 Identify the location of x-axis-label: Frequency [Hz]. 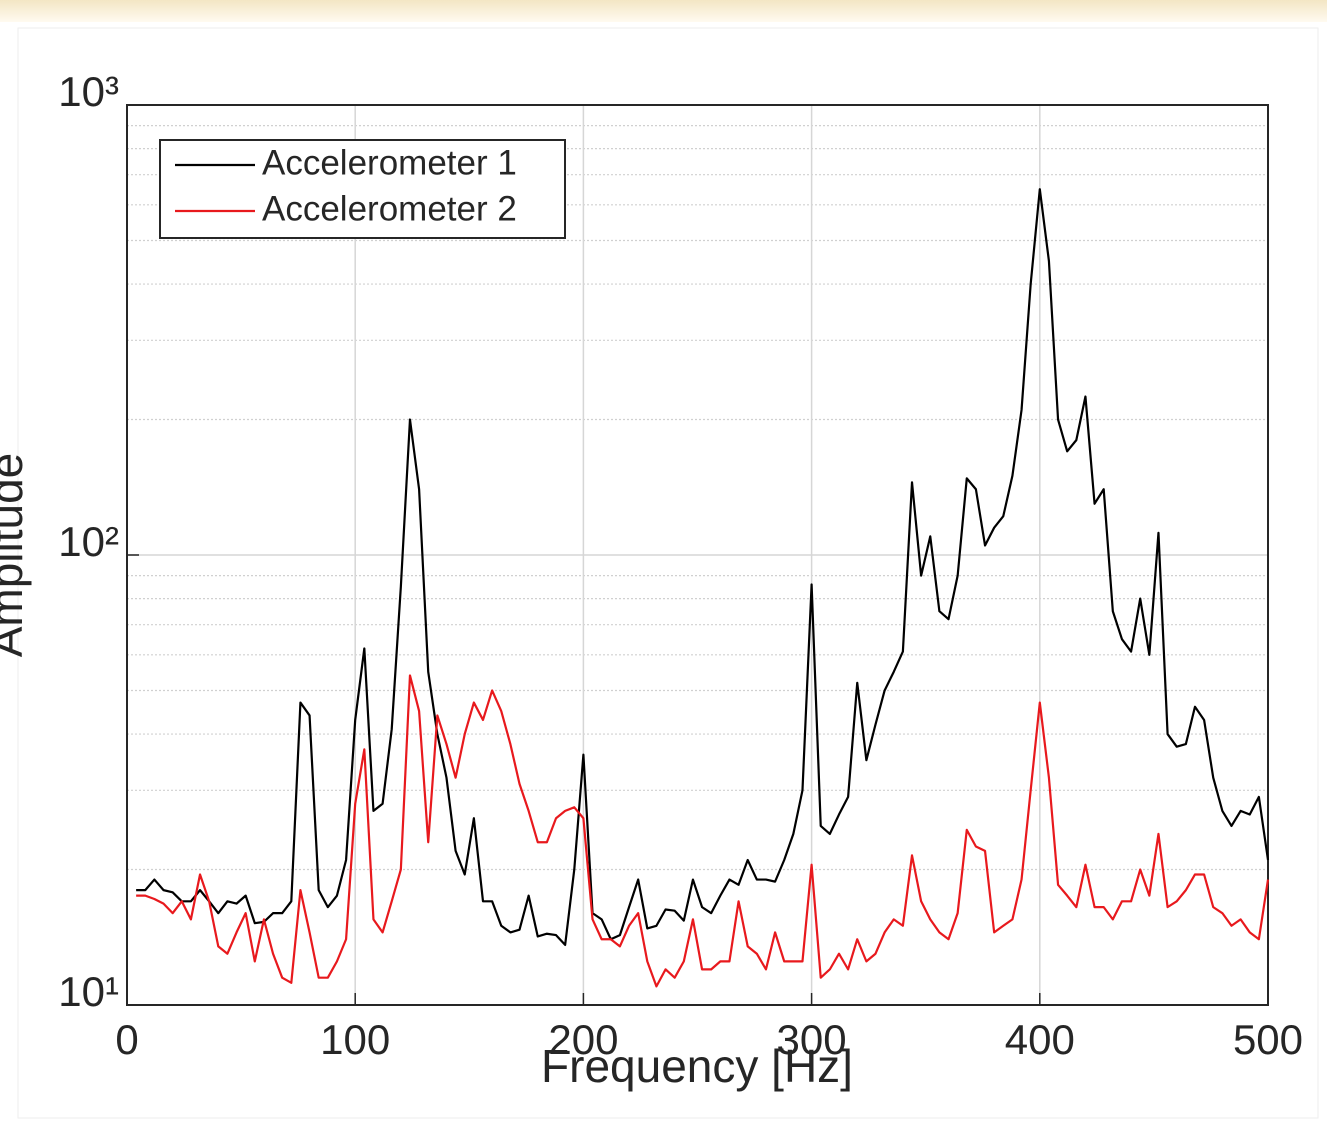
(697, 1066).